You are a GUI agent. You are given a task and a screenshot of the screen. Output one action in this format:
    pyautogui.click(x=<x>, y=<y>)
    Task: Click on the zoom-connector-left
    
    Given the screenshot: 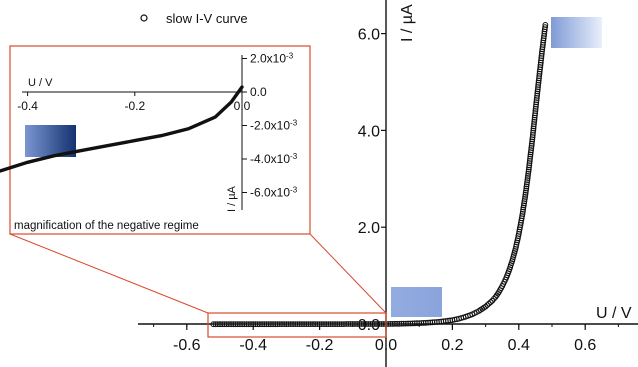 What is the action you would take?
    pyautogui.click(x=109, y=273)
    